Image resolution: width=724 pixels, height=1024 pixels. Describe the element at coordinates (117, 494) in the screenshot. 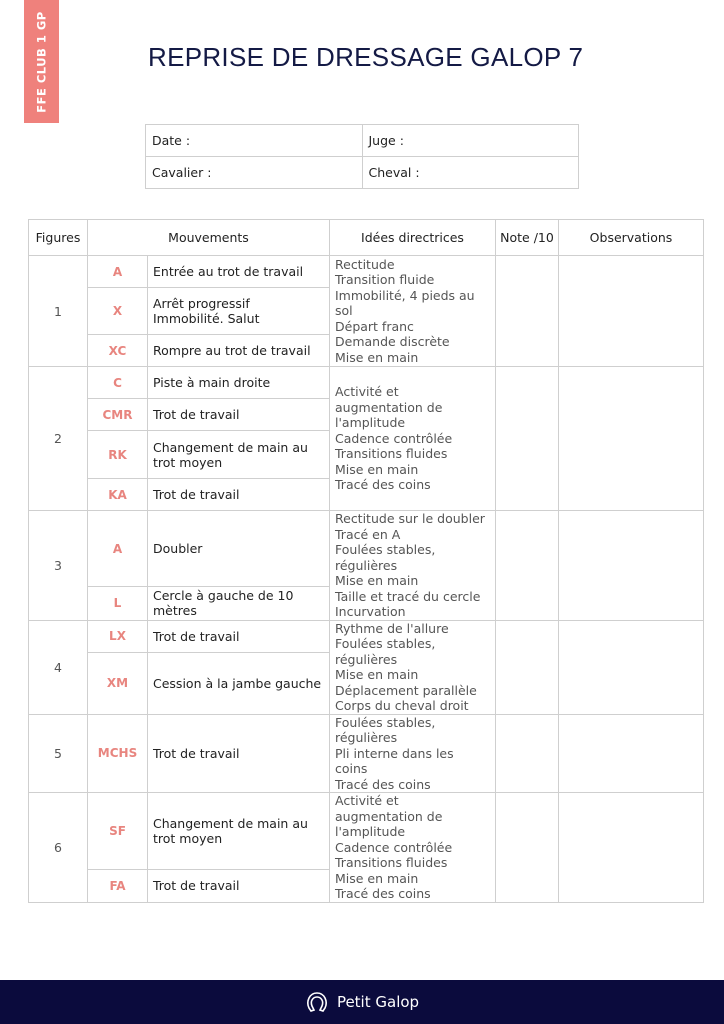

I see `movement-code: KA` at that location.